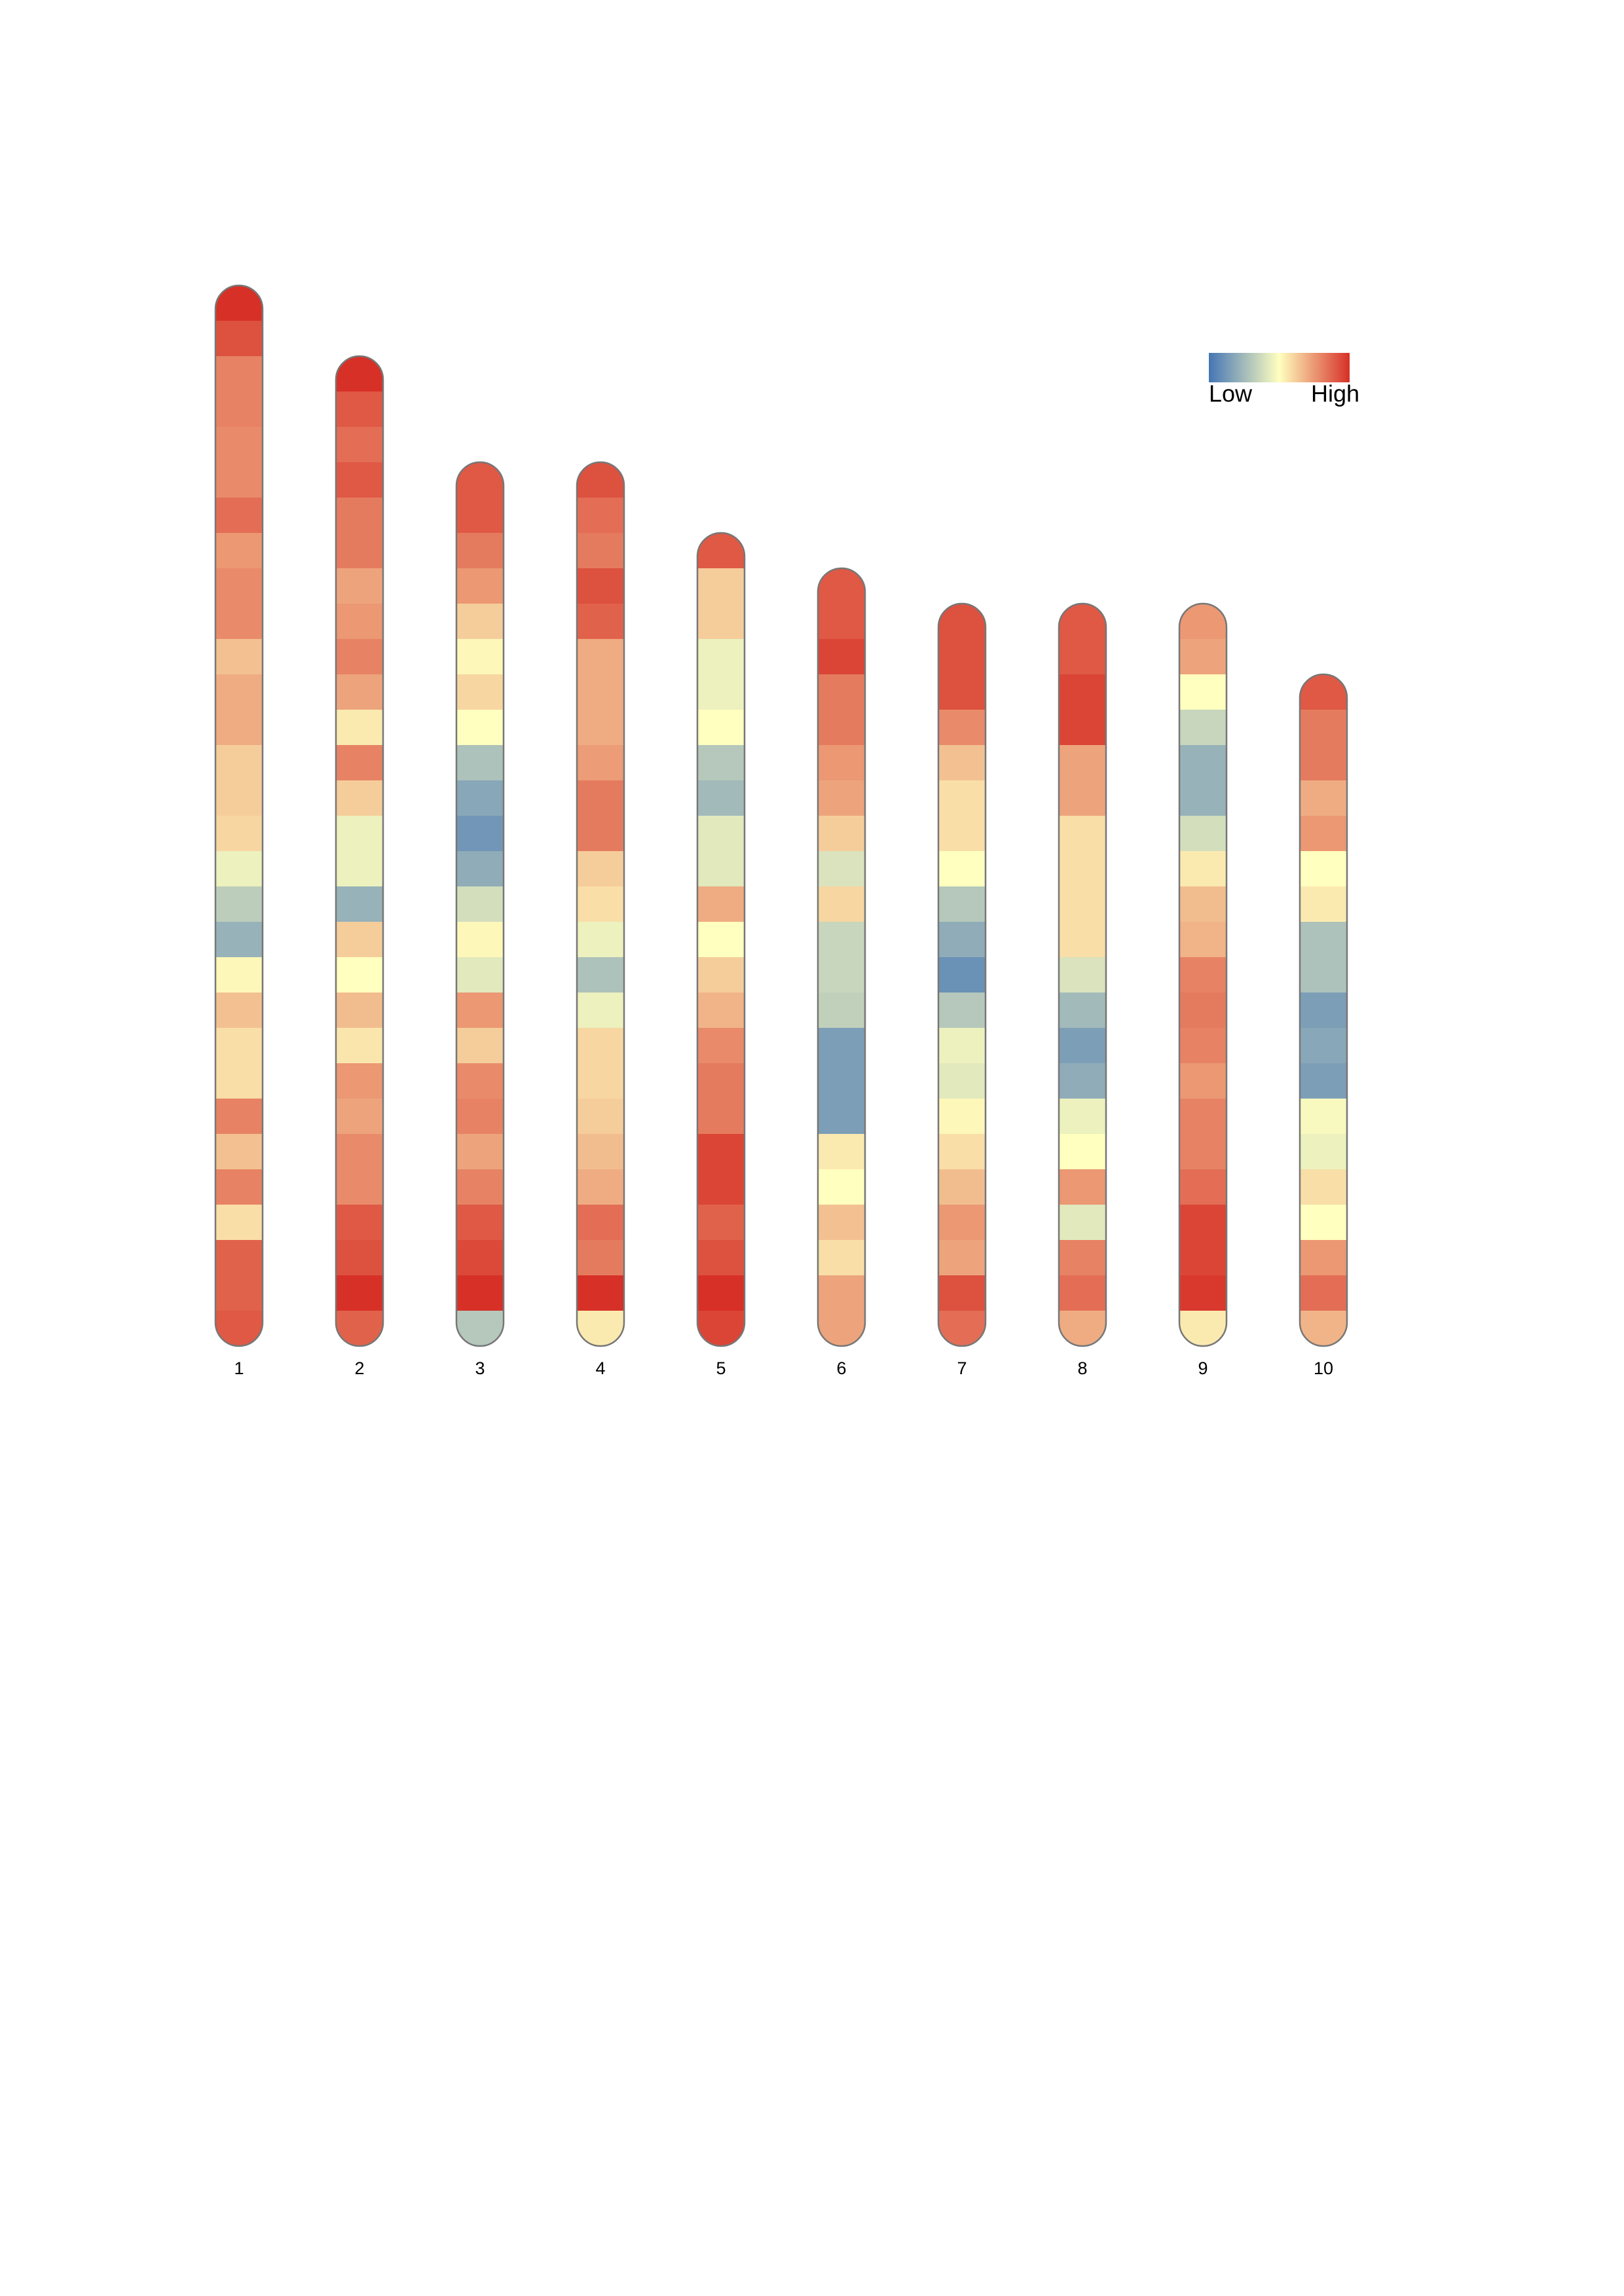 The width and height of the screenshot is (1624, 2296). I want to click on chromosome-label: 3, so click(480, 1368).